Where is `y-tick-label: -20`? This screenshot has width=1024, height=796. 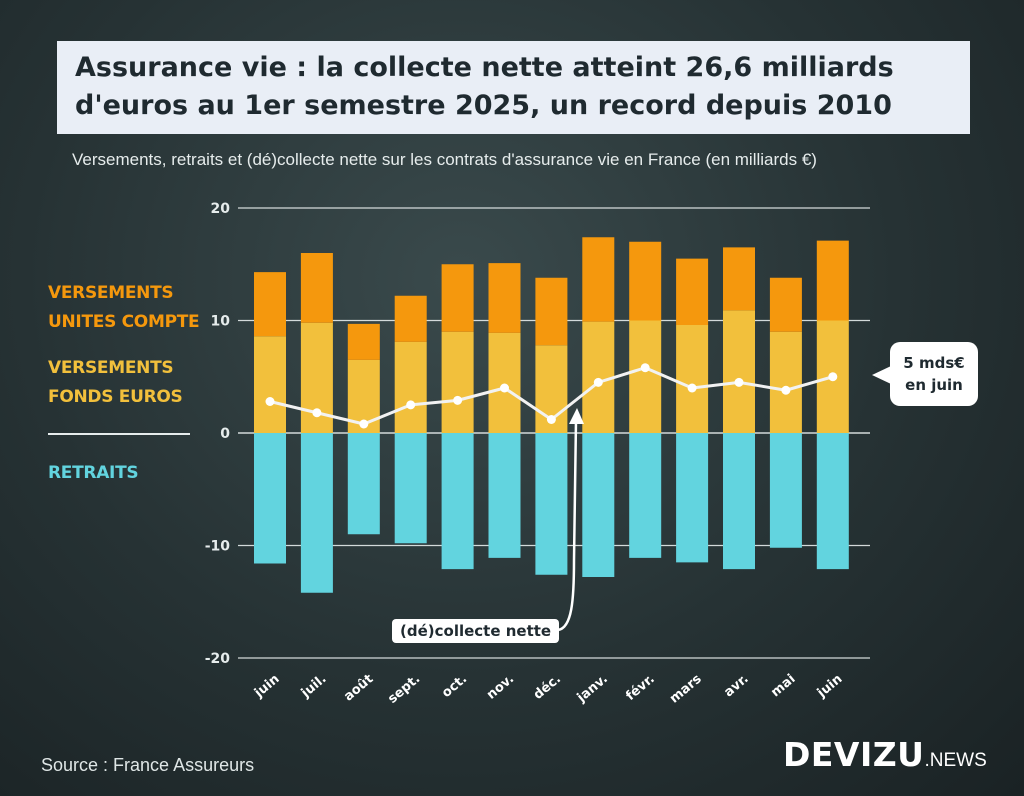
y-tick-label: -20 is located at coordinates (218, 659).